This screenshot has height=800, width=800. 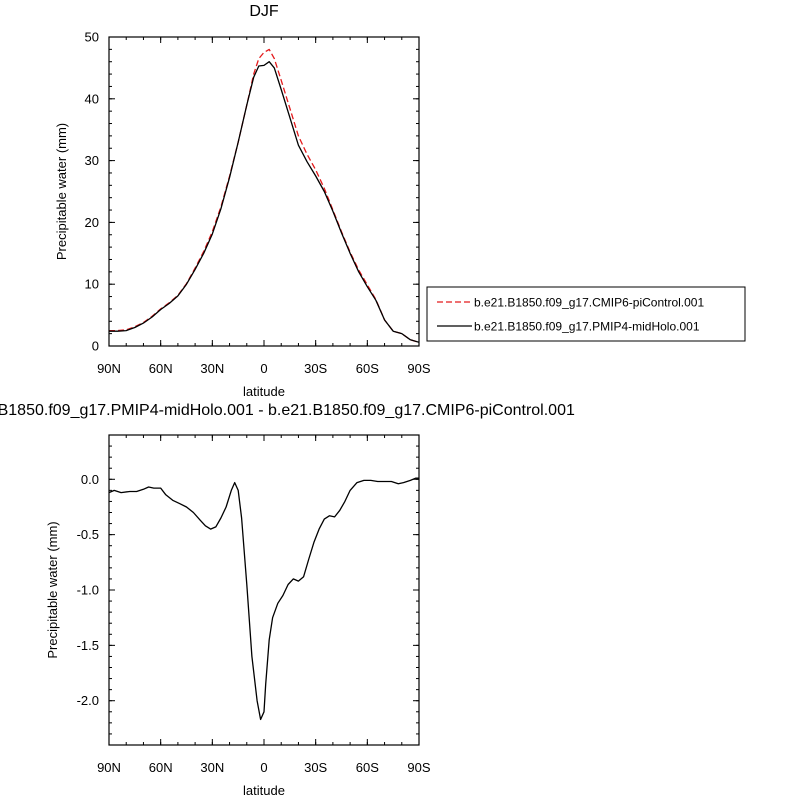 What do you see at coordinates (92, 160) in the screenshot?
I see `y-tick-label: 30` at bounding box center [92, 160].